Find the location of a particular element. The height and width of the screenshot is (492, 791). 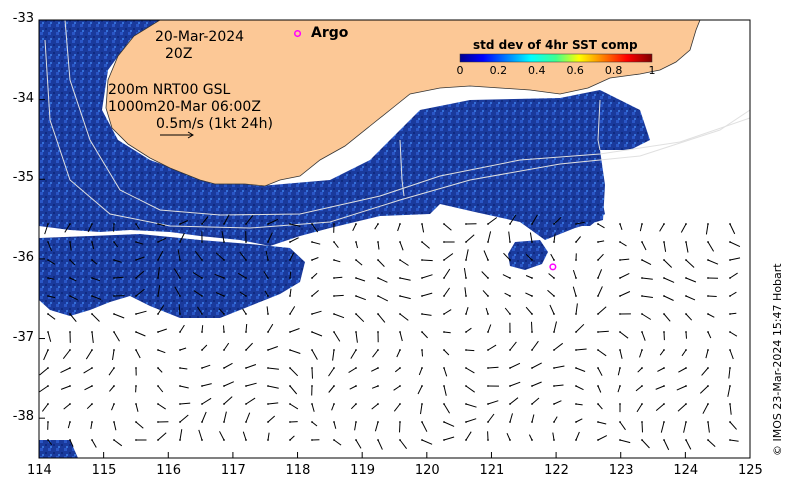

lat-tick-label: -38 is located at coordinates (23, 417).